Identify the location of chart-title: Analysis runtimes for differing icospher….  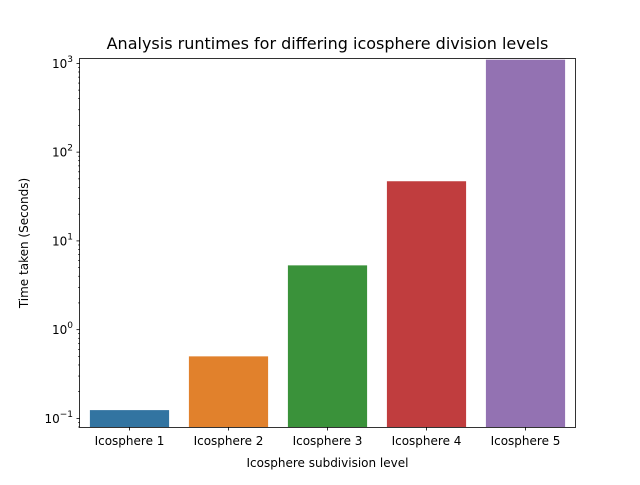
(328, 43).